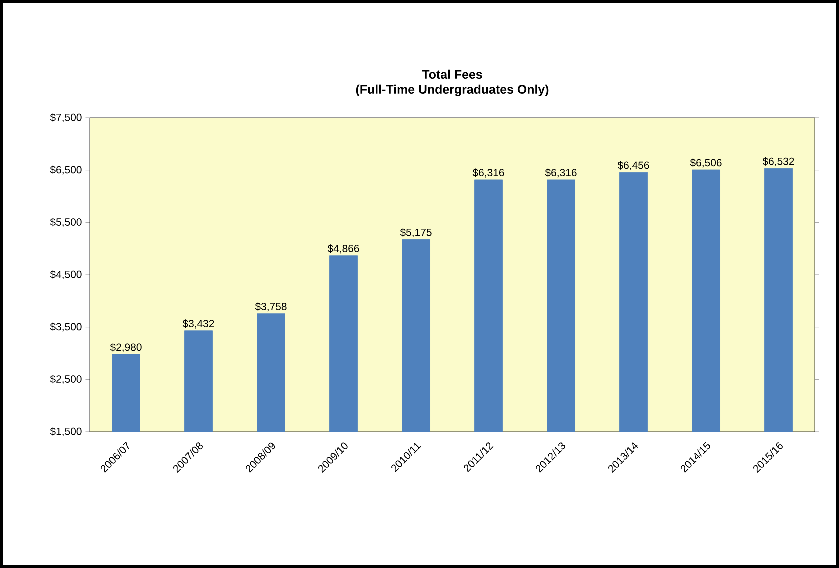  I want to click on y-tick-label: $3,500, so click(66, 327).